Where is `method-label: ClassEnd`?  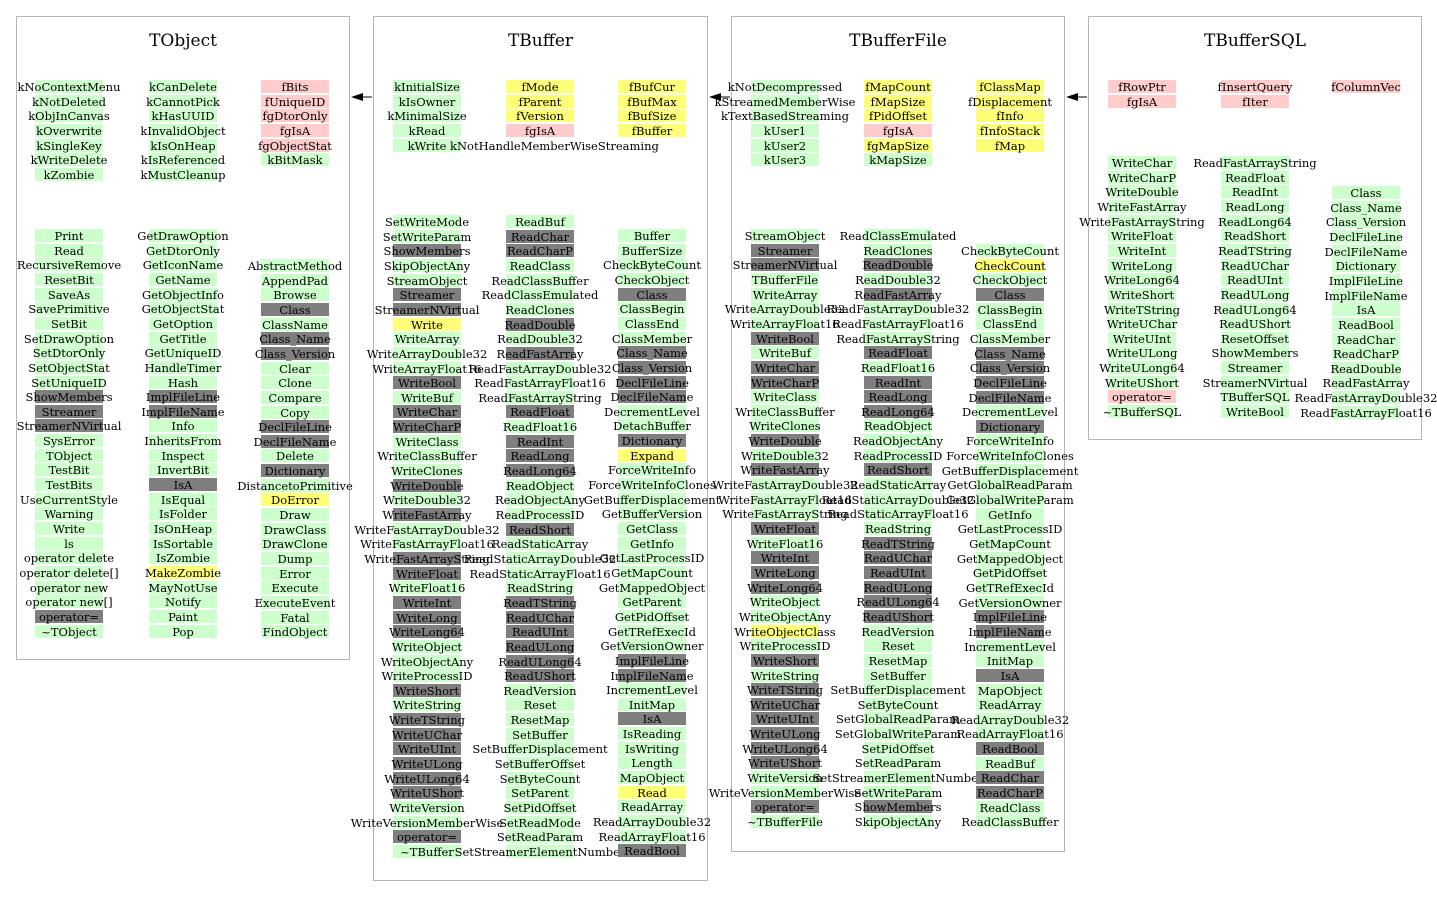
method-label: ClassEnd is located at coordinates (1010, 324).